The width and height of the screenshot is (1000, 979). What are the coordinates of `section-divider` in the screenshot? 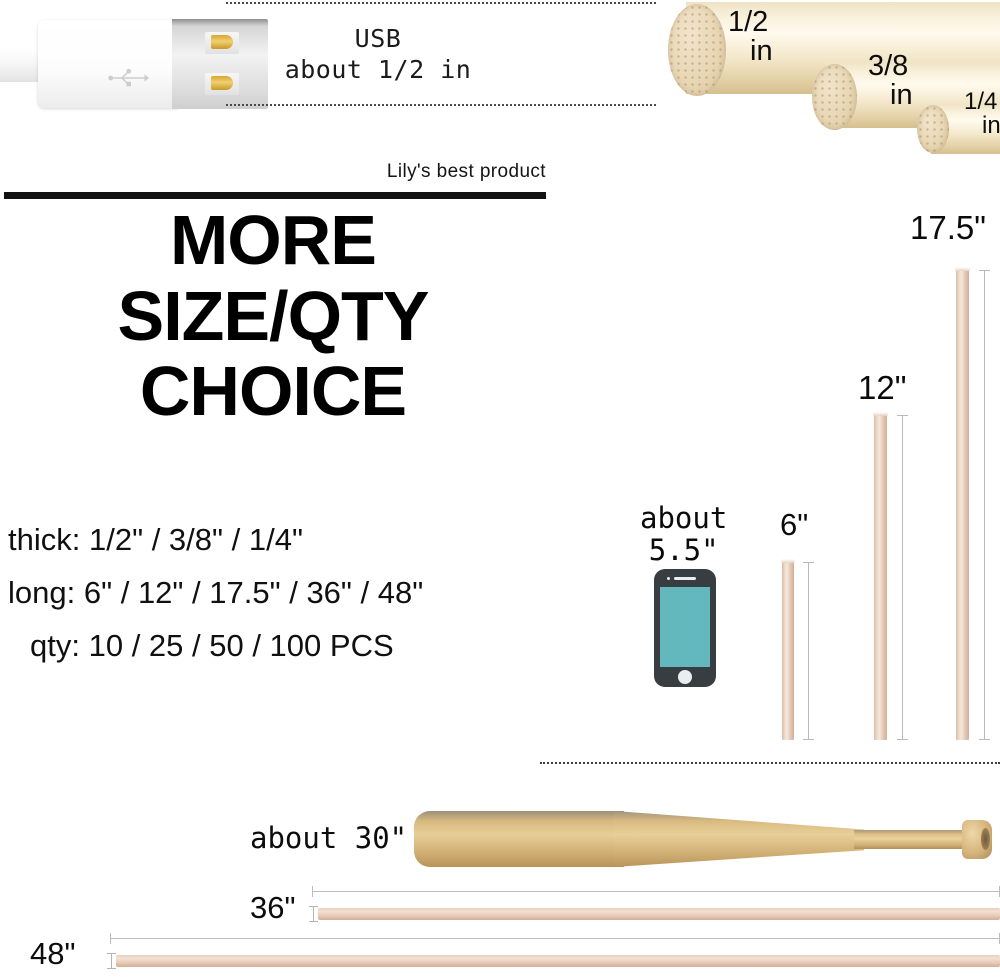 It's located at (770, 763).